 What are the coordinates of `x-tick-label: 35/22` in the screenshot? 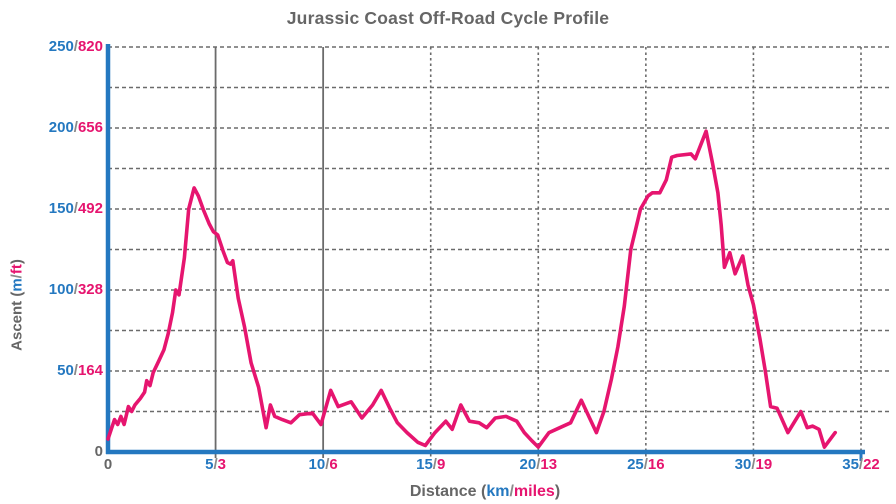 It's located at (861, 464).